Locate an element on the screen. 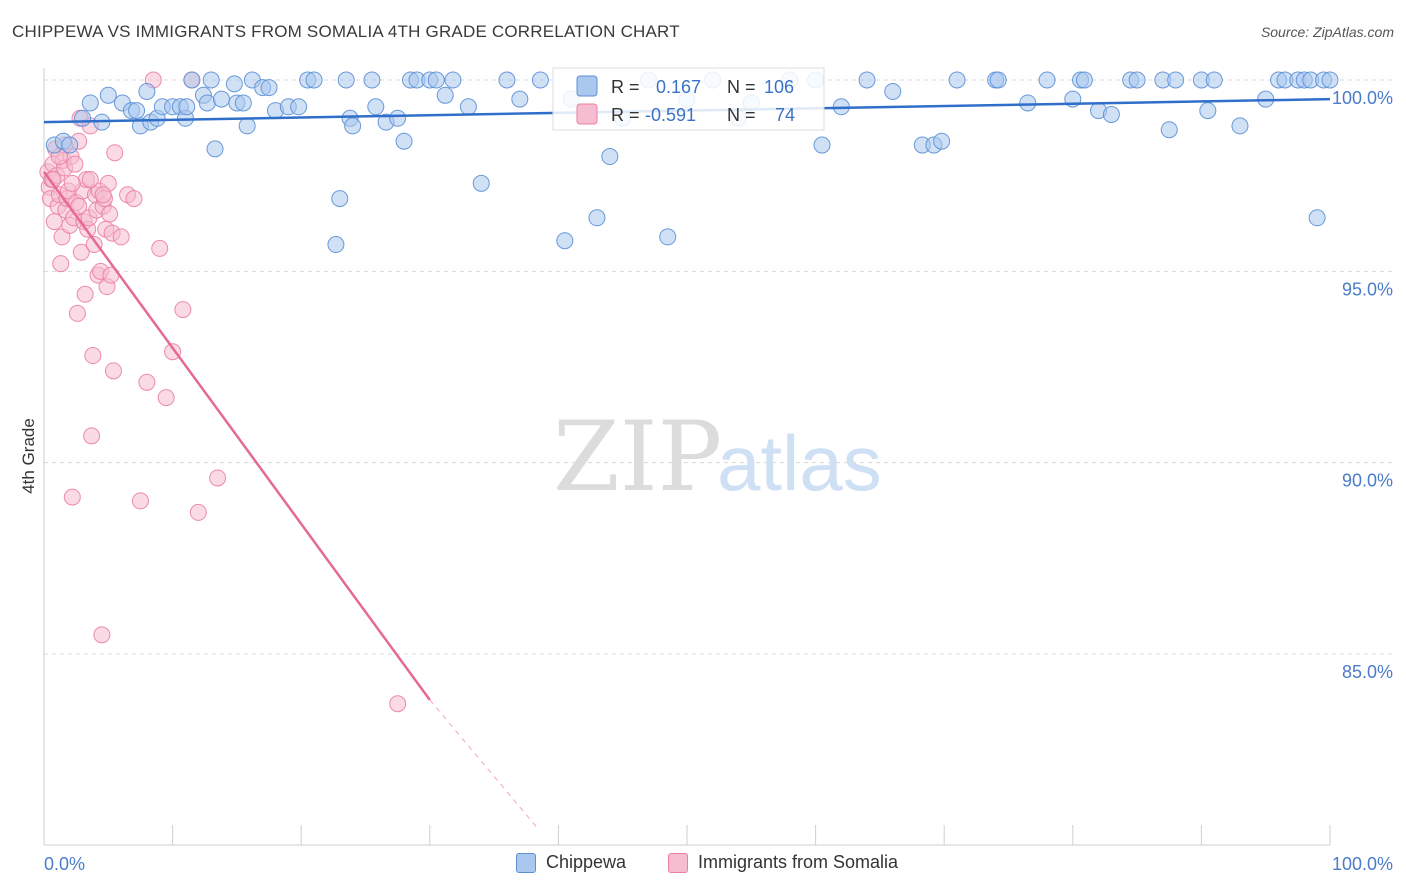 The image size is (1406, 892). legend-label-chippewa: Chippewa is located at coordinates (586, 862).